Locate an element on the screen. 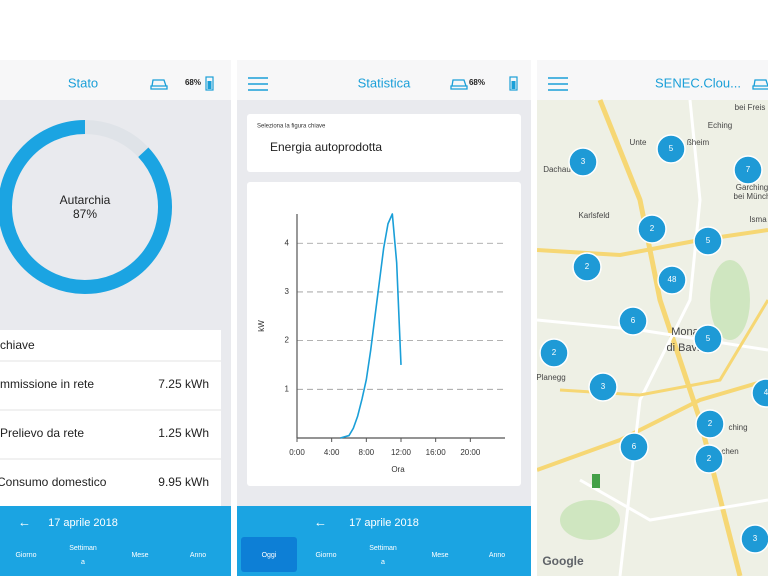  map-place: Dachau is located at coordinates (557, 169).